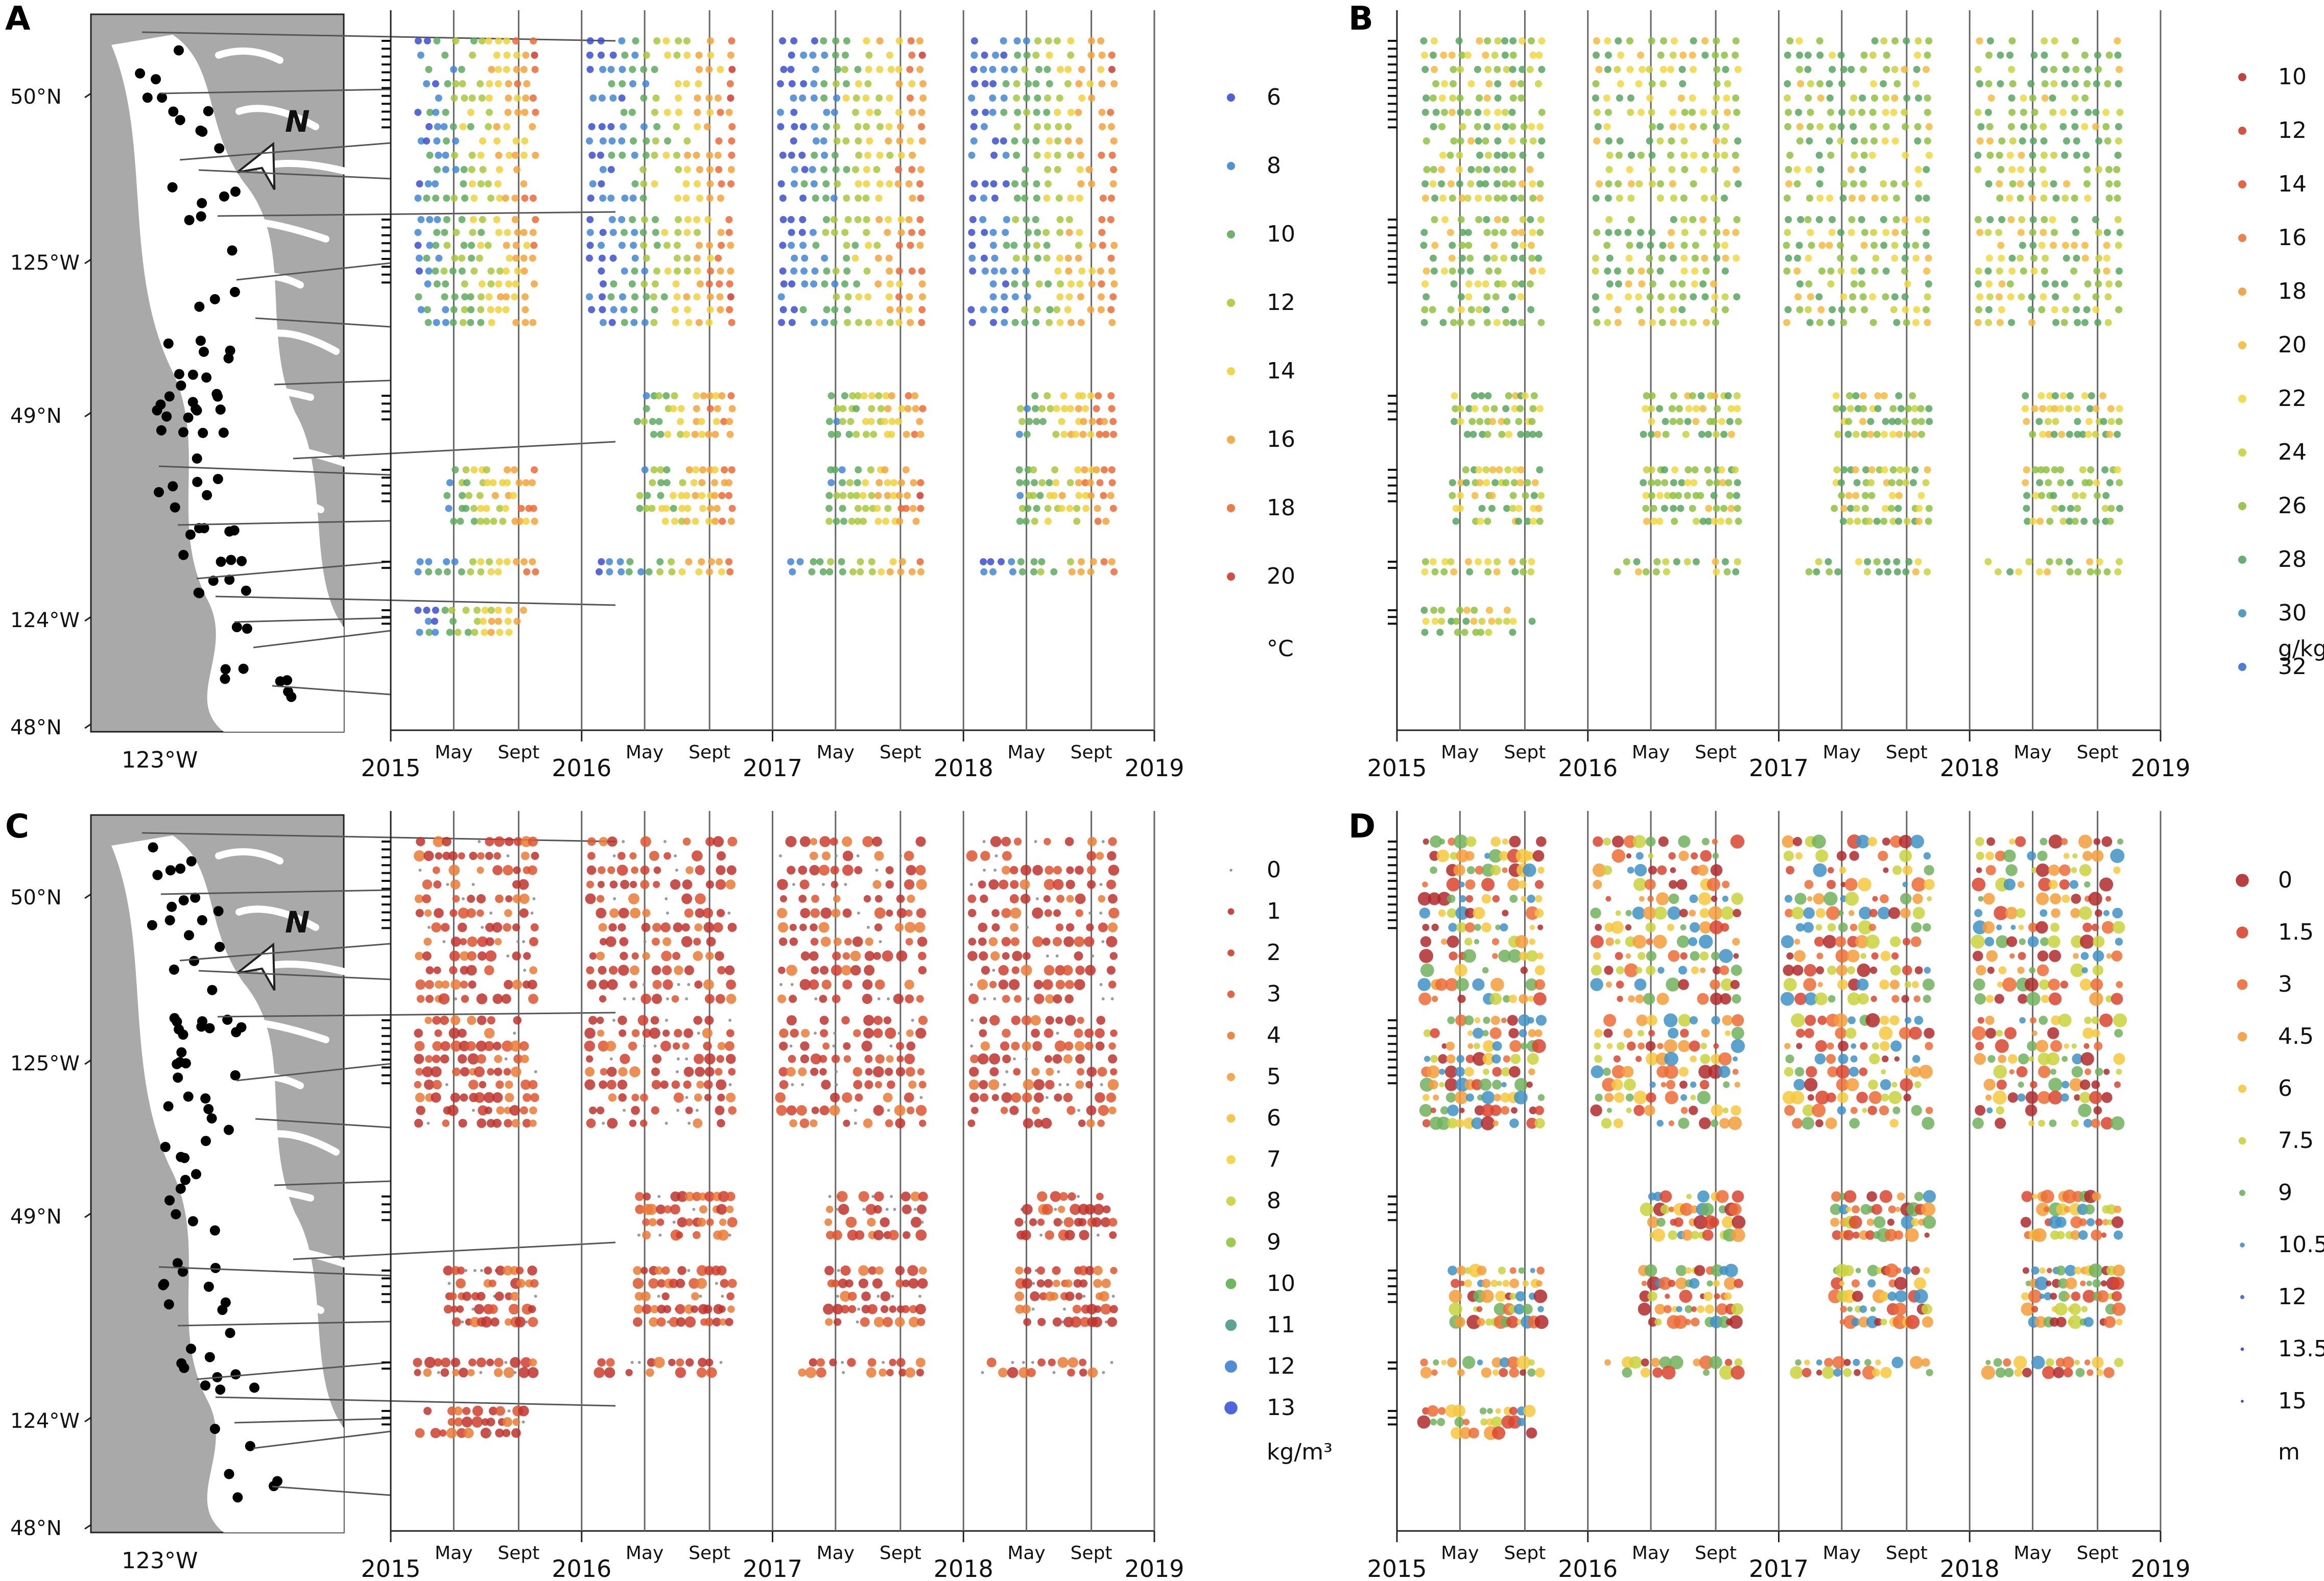 The width and height of the screenshot is (2324, 1581). I want to click on legend-label: 8, so click(1274, 1201).